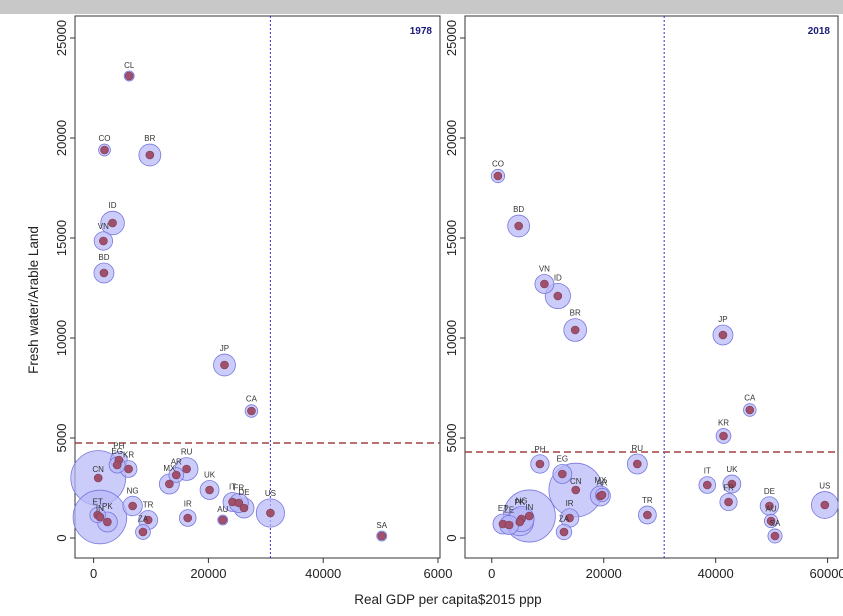 Image resolution: width=843 pixels, height=616 pixels. Describe the element at coordinates (520, 522) in the screenshot. I see `point-PK` at that location.